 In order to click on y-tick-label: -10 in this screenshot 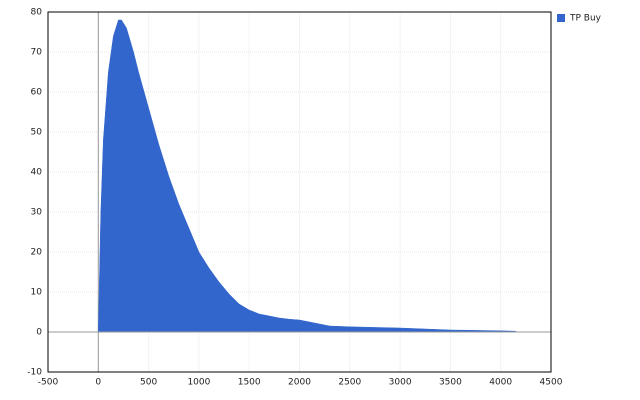, I will do `click(34, 373)`.